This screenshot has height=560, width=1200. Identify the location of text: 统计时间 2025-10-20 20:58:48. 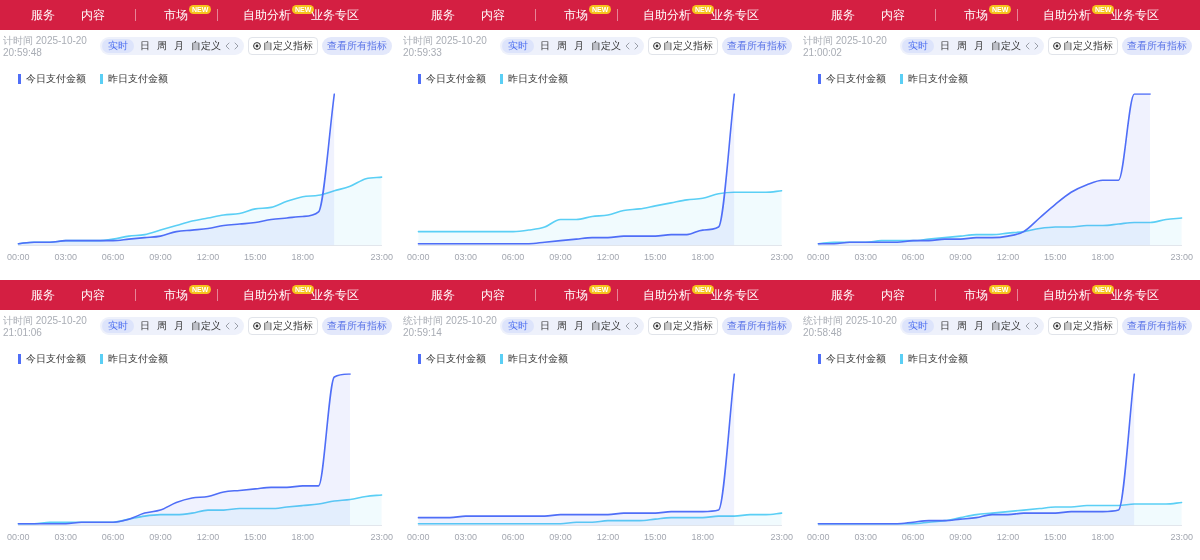
(850, 327).